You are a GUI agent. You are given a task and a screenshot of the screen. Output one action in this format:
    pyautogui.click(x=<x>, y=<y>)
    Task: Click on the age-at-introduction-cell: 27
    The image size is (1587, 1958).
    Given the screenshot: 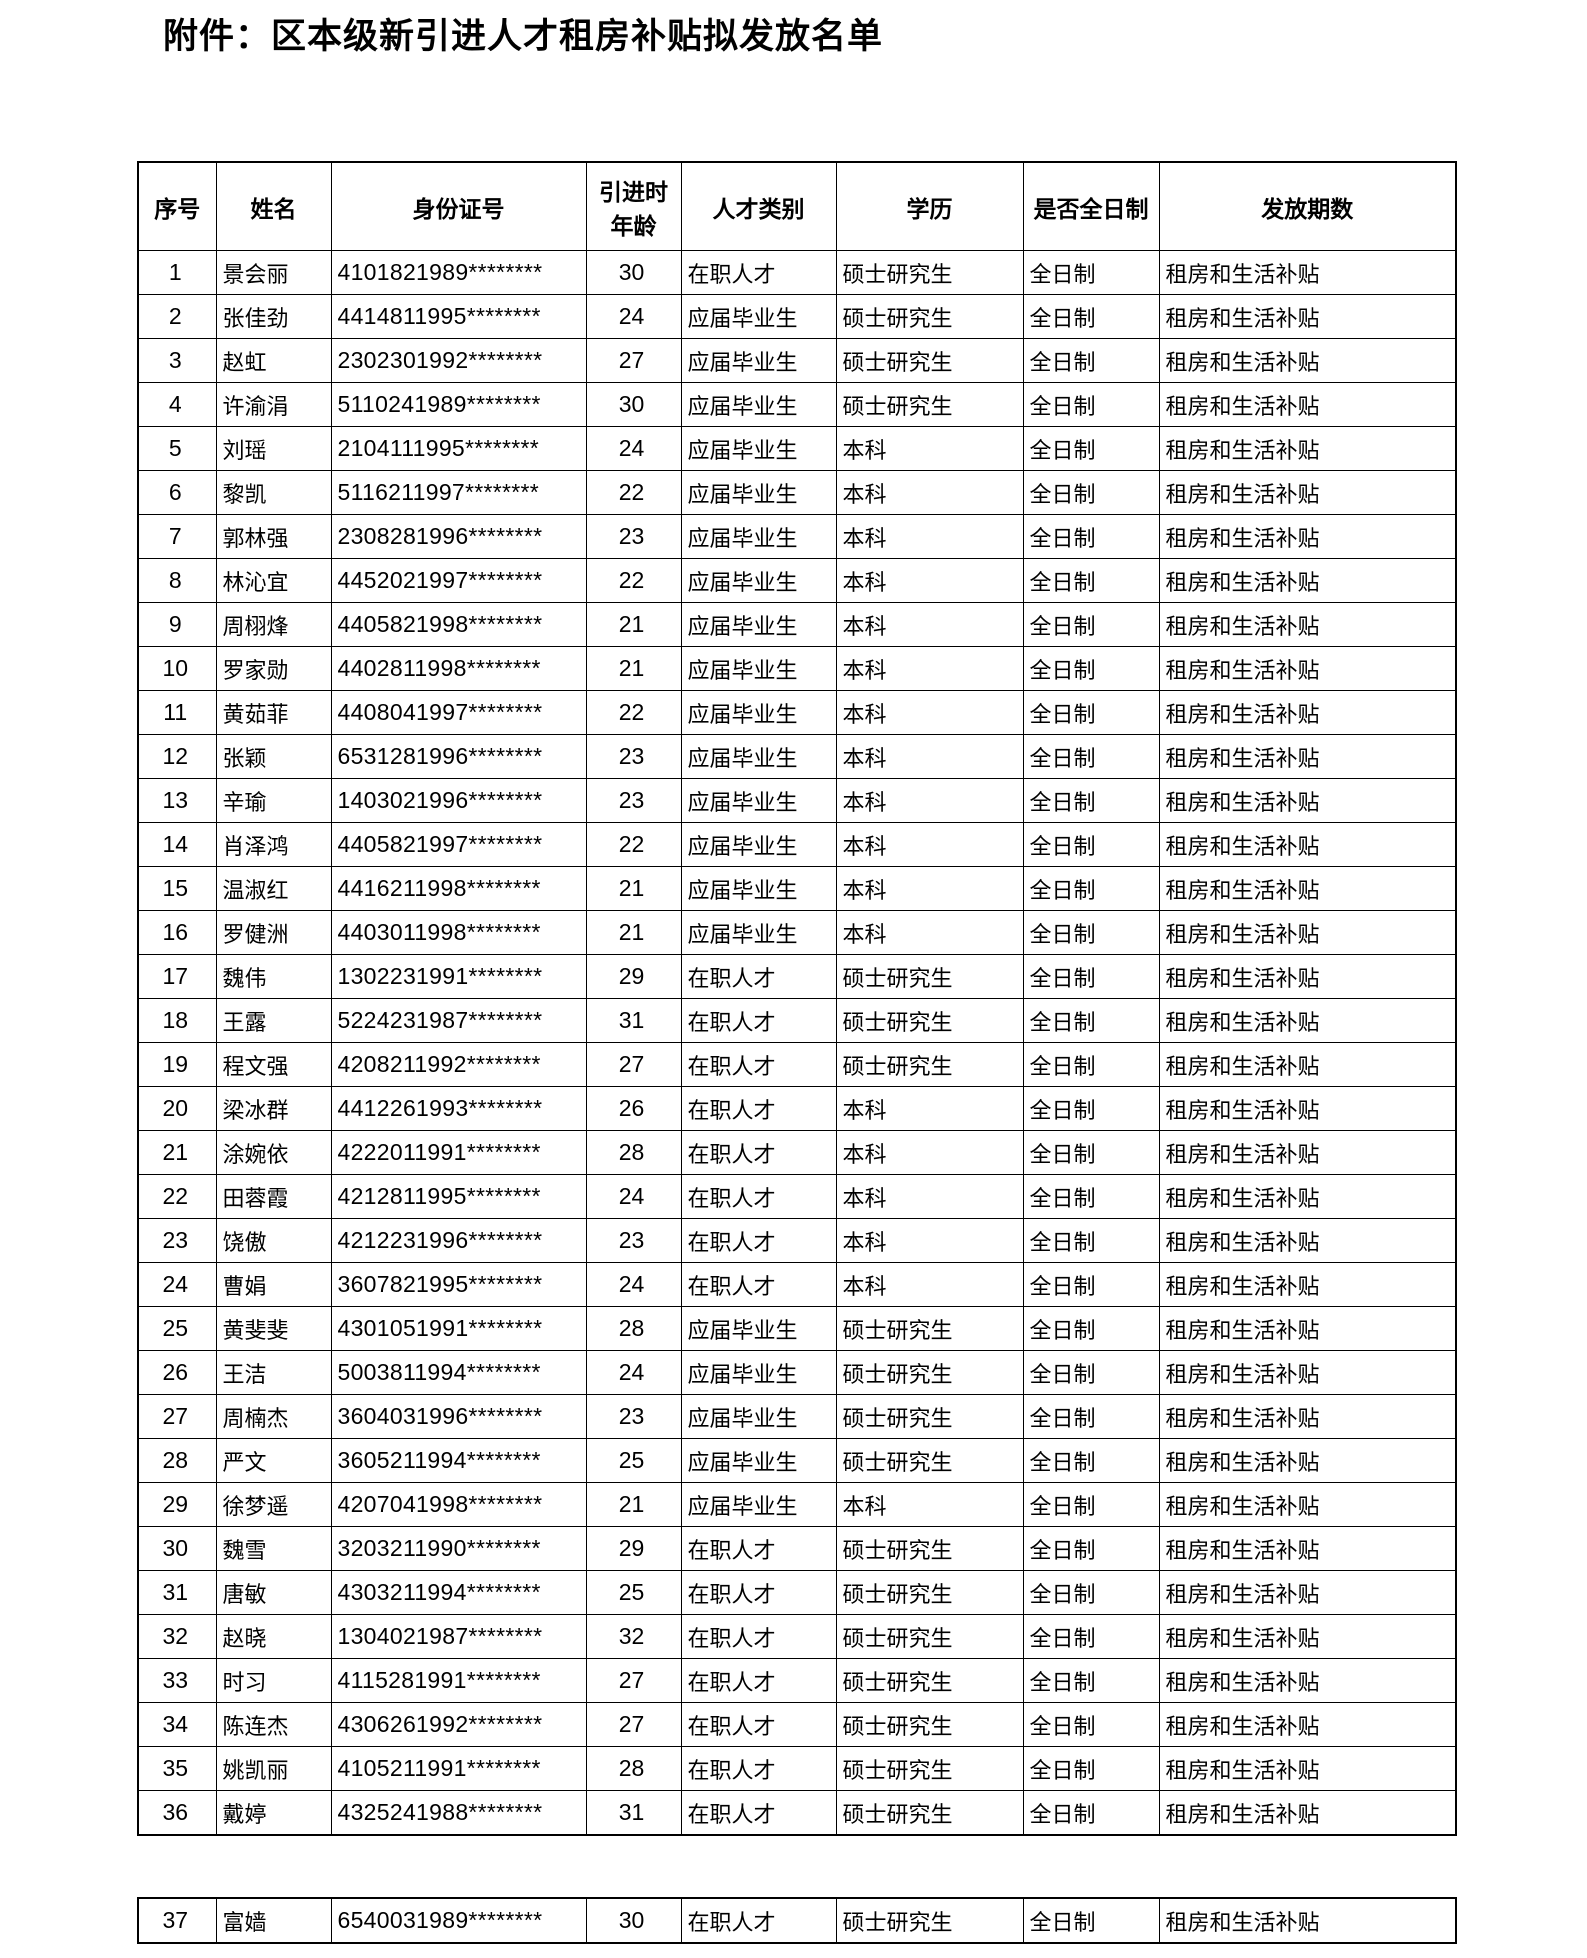 What is the action you would take?
    pyautogui.click(x=633, y=360)
    